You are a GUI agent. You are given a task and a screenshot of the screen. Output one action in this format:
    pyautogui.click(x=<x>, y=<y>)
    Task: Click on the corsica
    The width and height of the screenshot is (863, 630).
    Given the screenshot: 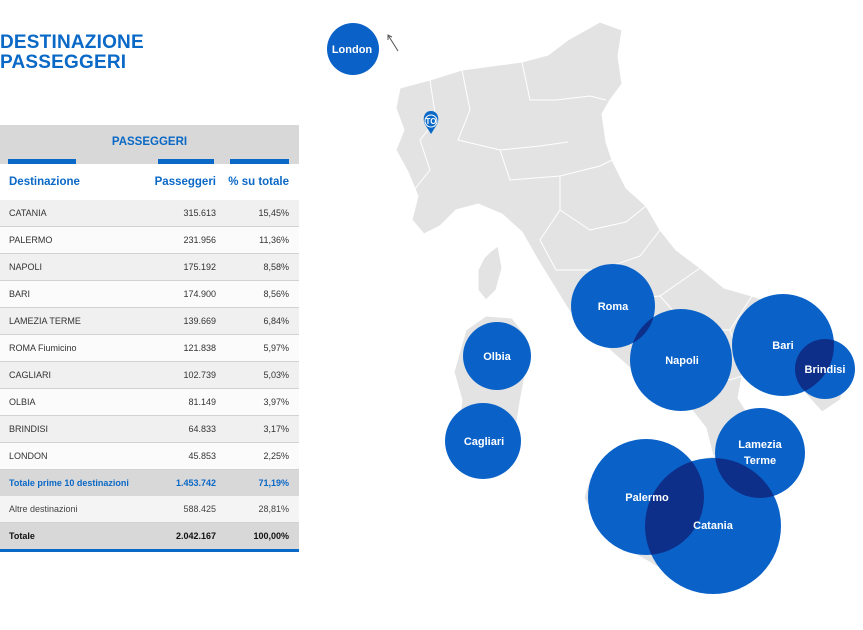 What is the action you would take?
    pyautogui.click(x=490, y=273)
    